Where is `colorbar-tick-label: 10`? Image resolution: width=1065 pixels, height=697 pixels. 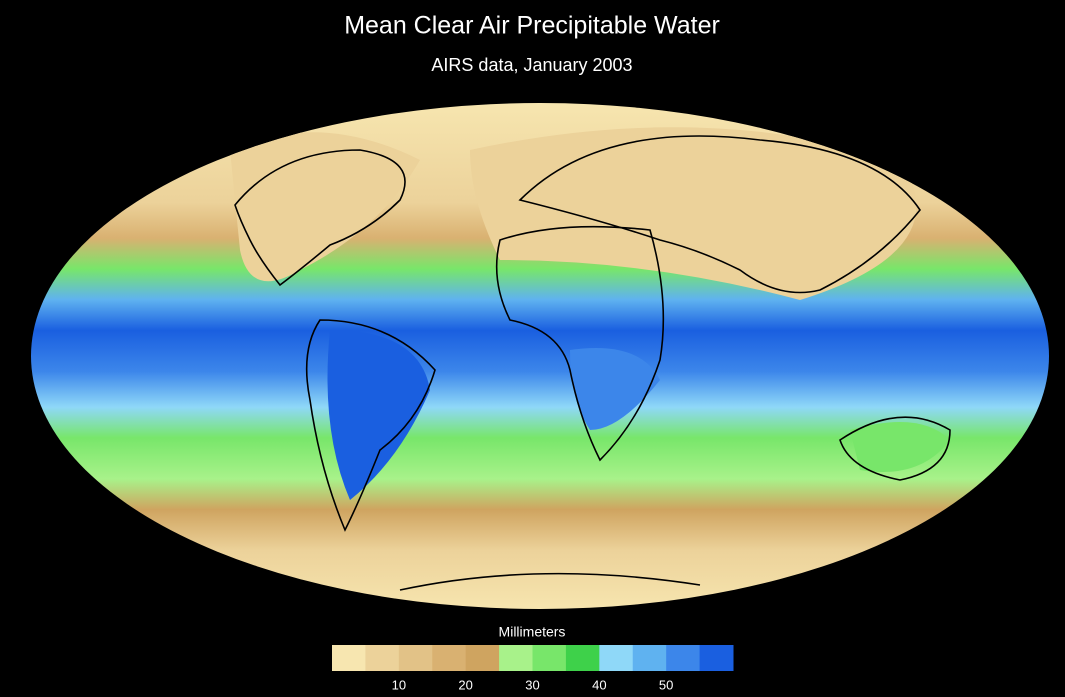
colorbar-tick-label: 10 is located at coordinates (399, 684).